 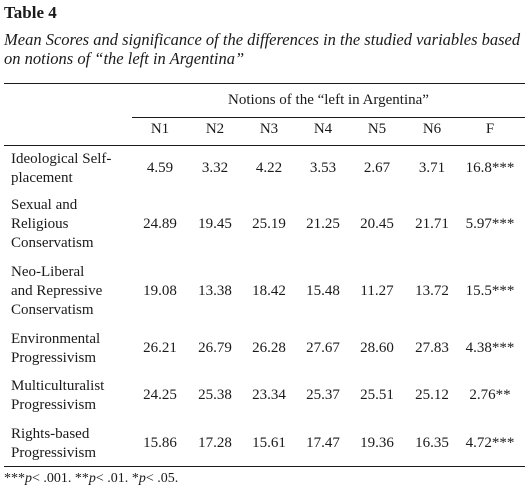 I want to click on row-label: Ideological Self-placement, so click(x=61, y=169).